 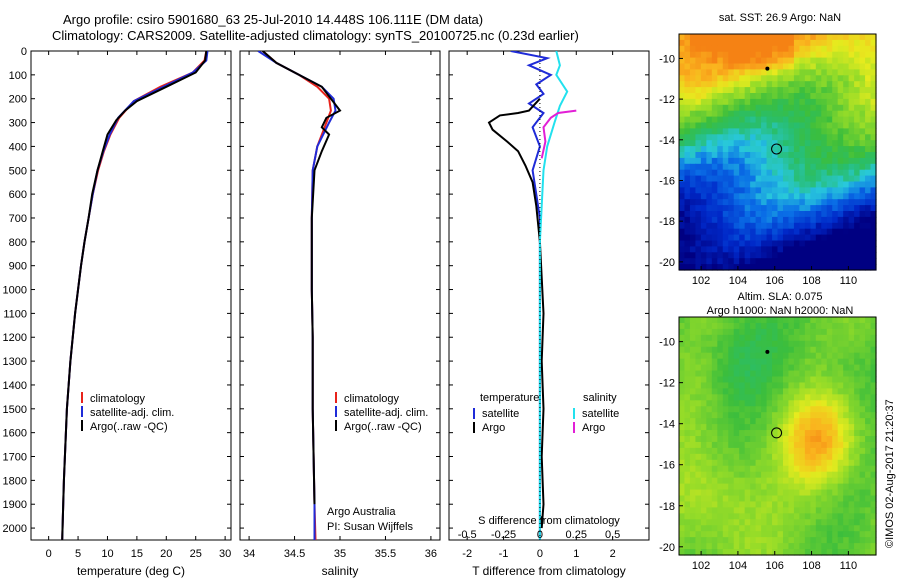 I want to click on y-tick-label: 800, so click(x=18, y=243).